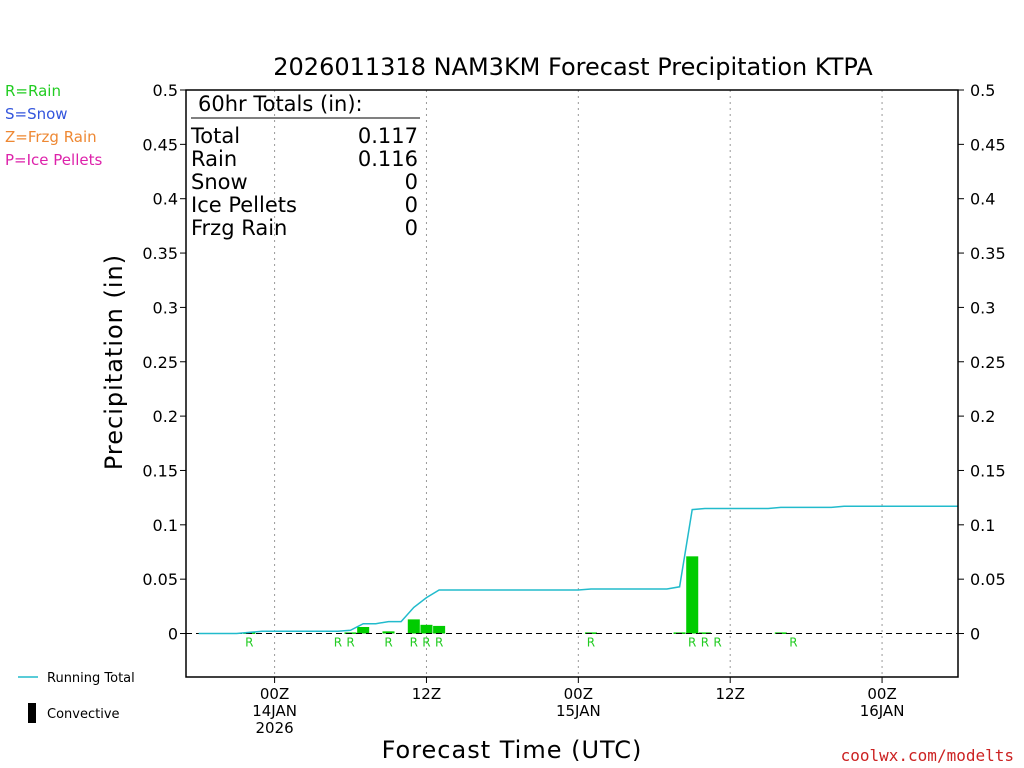 Image resolution: width=1024 pixels, height=768 pixels. I want to click on legend-key-1: S=Snow, so click(36, 114).